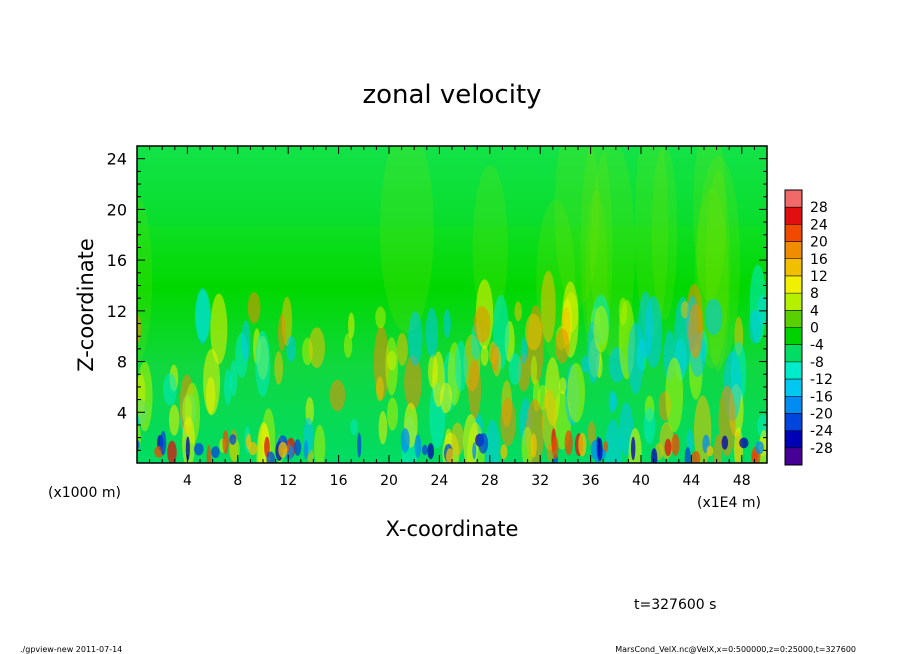 The image size is (904, 654). Describe the element at coordinates (71, 649) in the screenshot. I see `footer-left-text: ./gpview-new 2011-07-14` at that location.